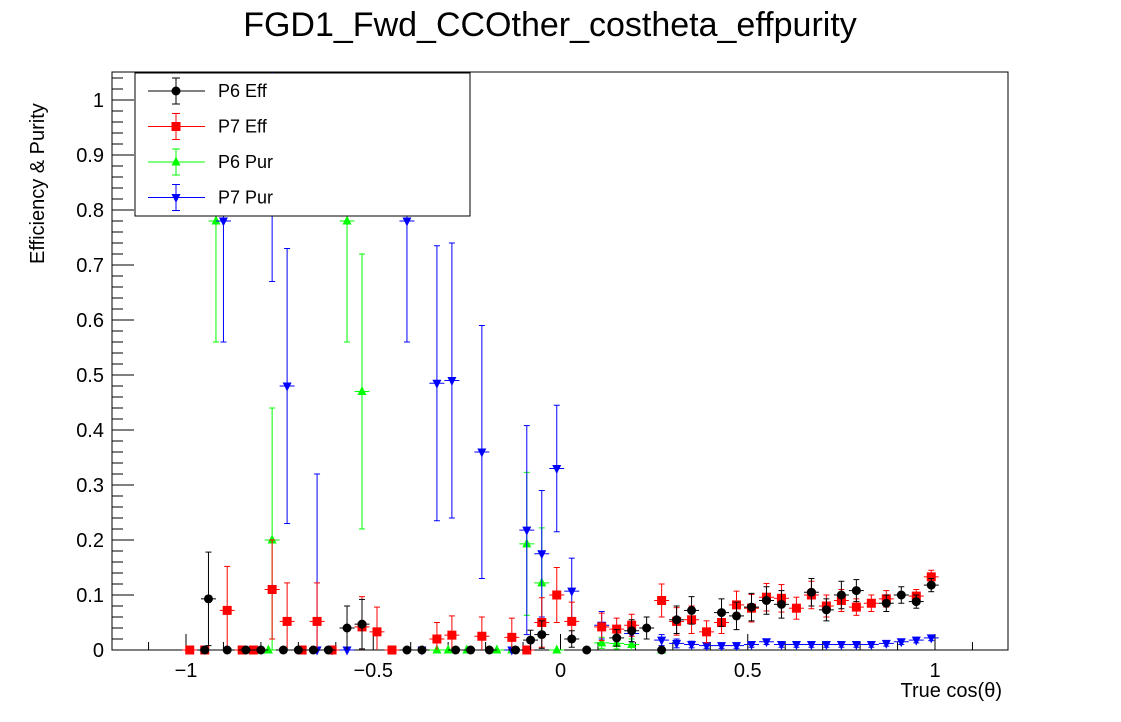 This screenshot has height=722, width=1121. What do you see at coordinates (373, 671) in the screenshot?
I see `x-tick-label: −0.5` at bounding box center [373, 671].